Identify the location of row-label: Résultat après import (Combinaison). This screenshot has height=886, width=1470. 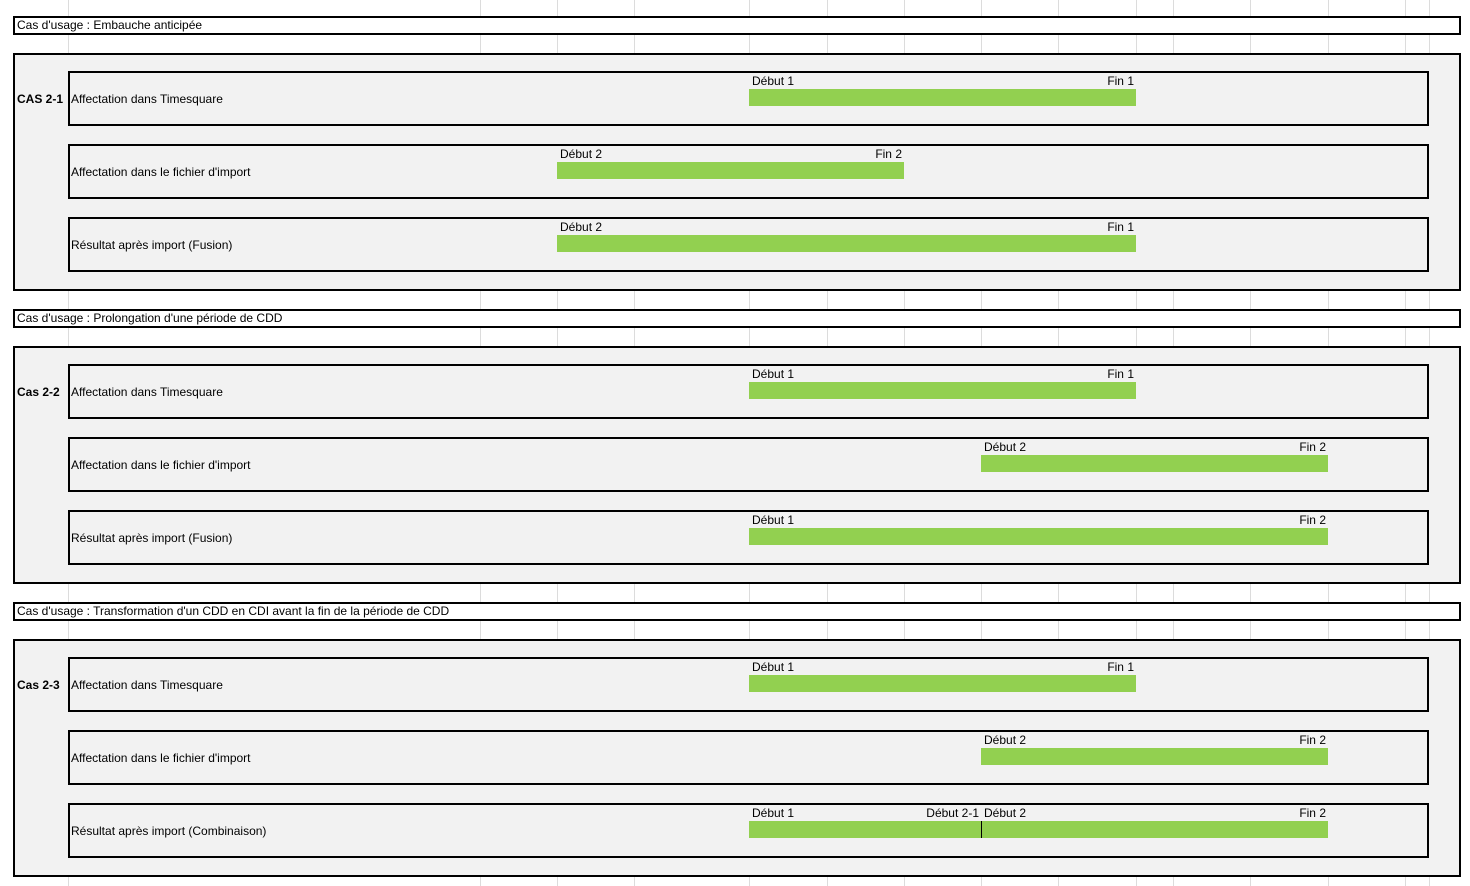
(169, 830).